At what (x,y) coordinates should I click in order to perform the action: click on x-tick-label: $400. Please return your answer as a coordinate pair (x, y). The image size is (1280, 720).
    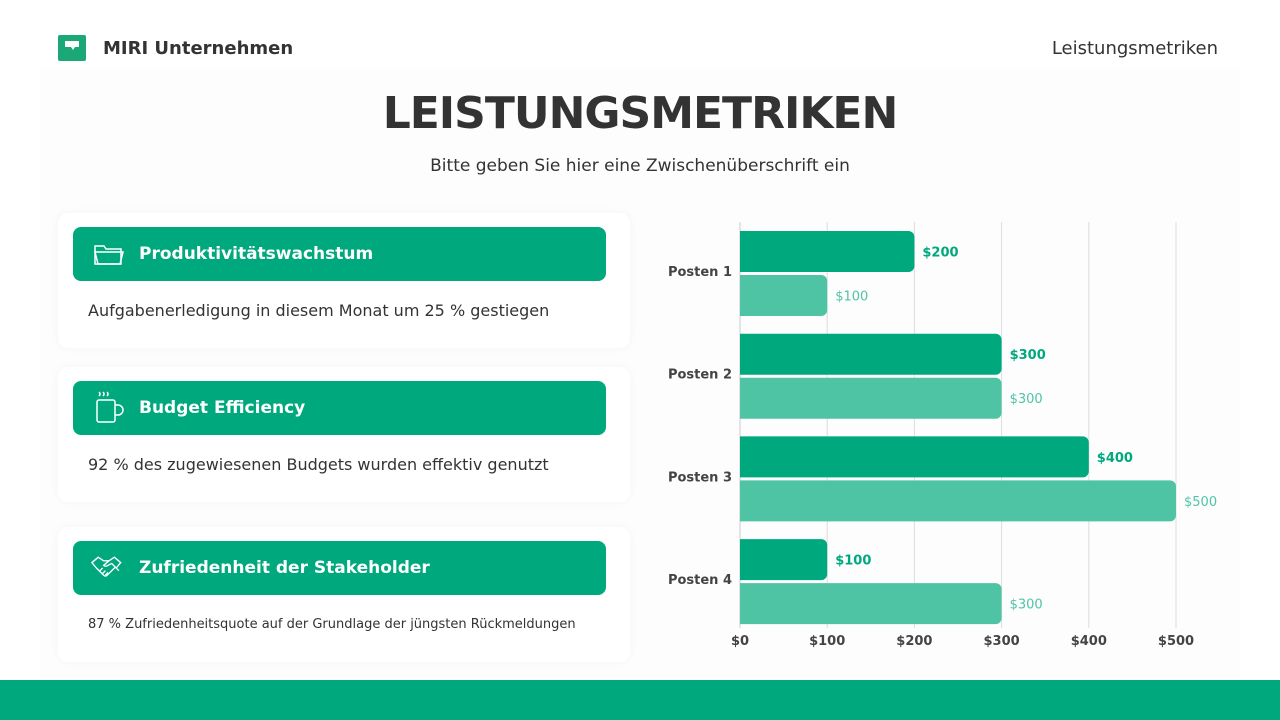
    Looking at the image, I should click on (1089, 641).